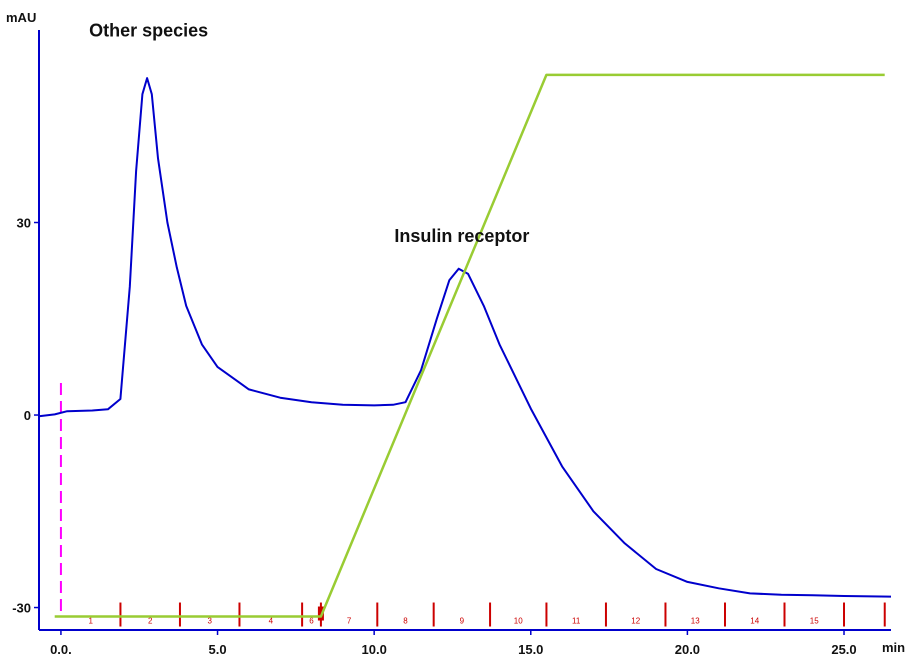 The width and height of the screenshot is (911, 662). I want to click on x-tick-label: 25.0, so click(843, 649).